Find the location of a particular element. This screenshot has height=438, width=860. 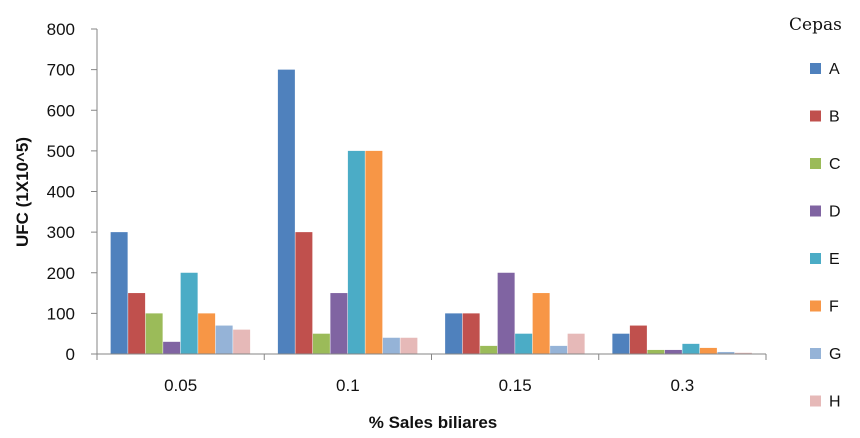

bar-H-0.05 is located at coordinates (242, 342).